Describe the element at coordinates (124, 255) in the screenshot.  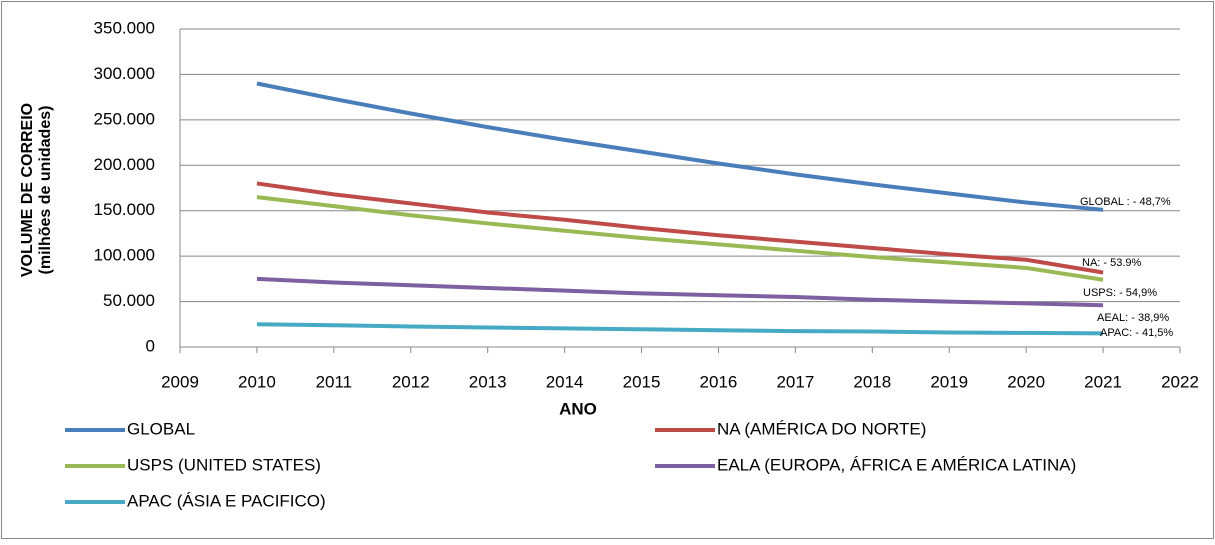
I see `y-tick-label: 100.000` at that location.